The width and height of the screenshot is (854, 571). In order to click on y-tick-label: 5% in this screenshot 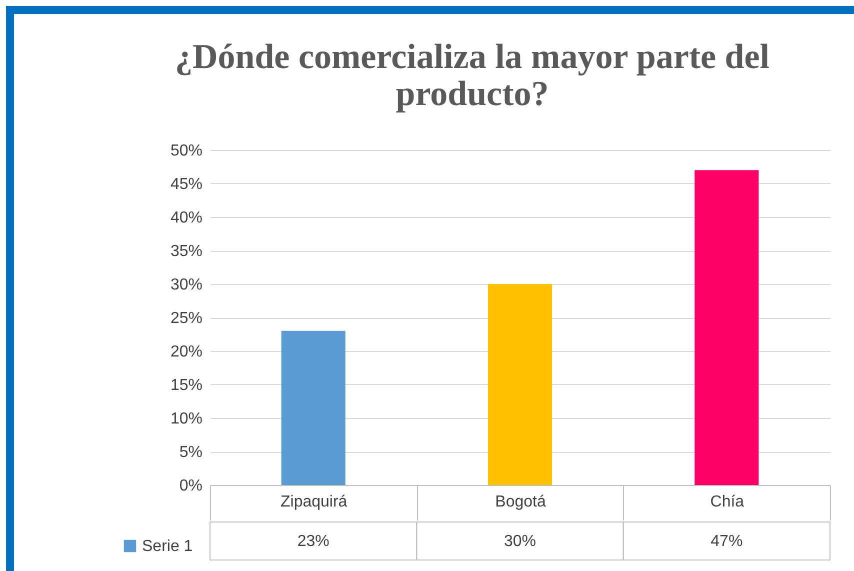, I will do `click(190, 452)`.